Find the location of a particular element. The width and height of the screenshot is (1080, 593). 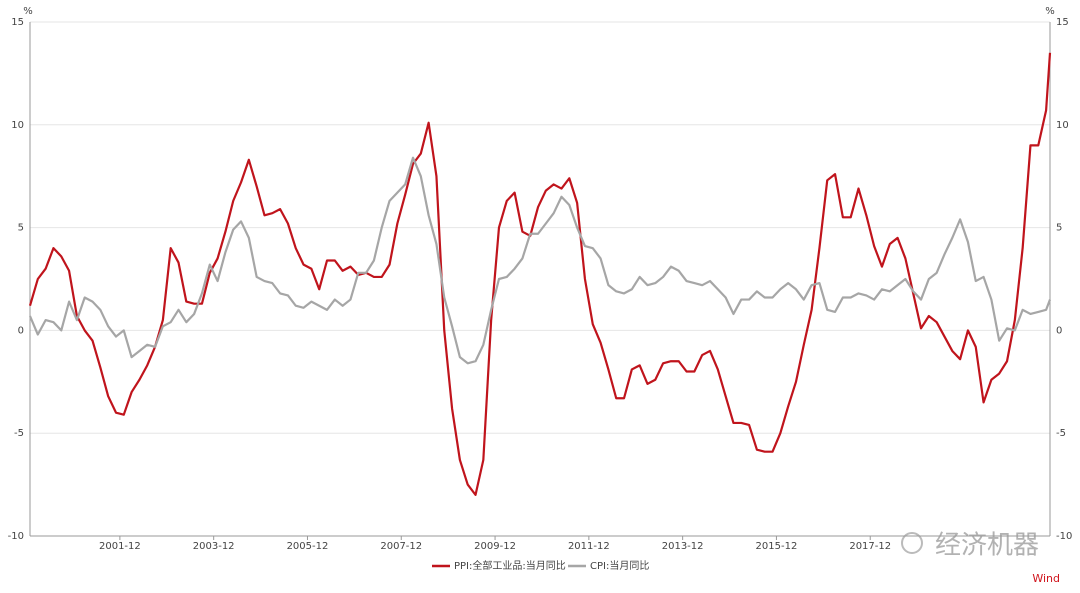

x-tick-label: 2015-12 is located at coordinates (777, 546).